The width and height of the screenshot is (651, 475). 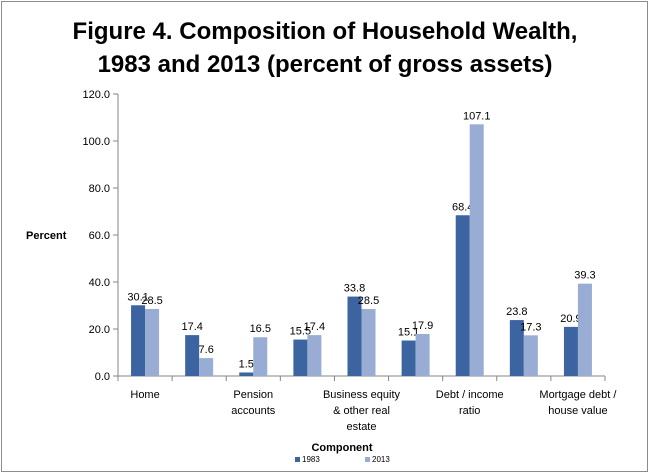 What do you see at coordinates (367, 459) in the screenshot?
I see `legend-swatch-2013` at bounding box center [367, 459].